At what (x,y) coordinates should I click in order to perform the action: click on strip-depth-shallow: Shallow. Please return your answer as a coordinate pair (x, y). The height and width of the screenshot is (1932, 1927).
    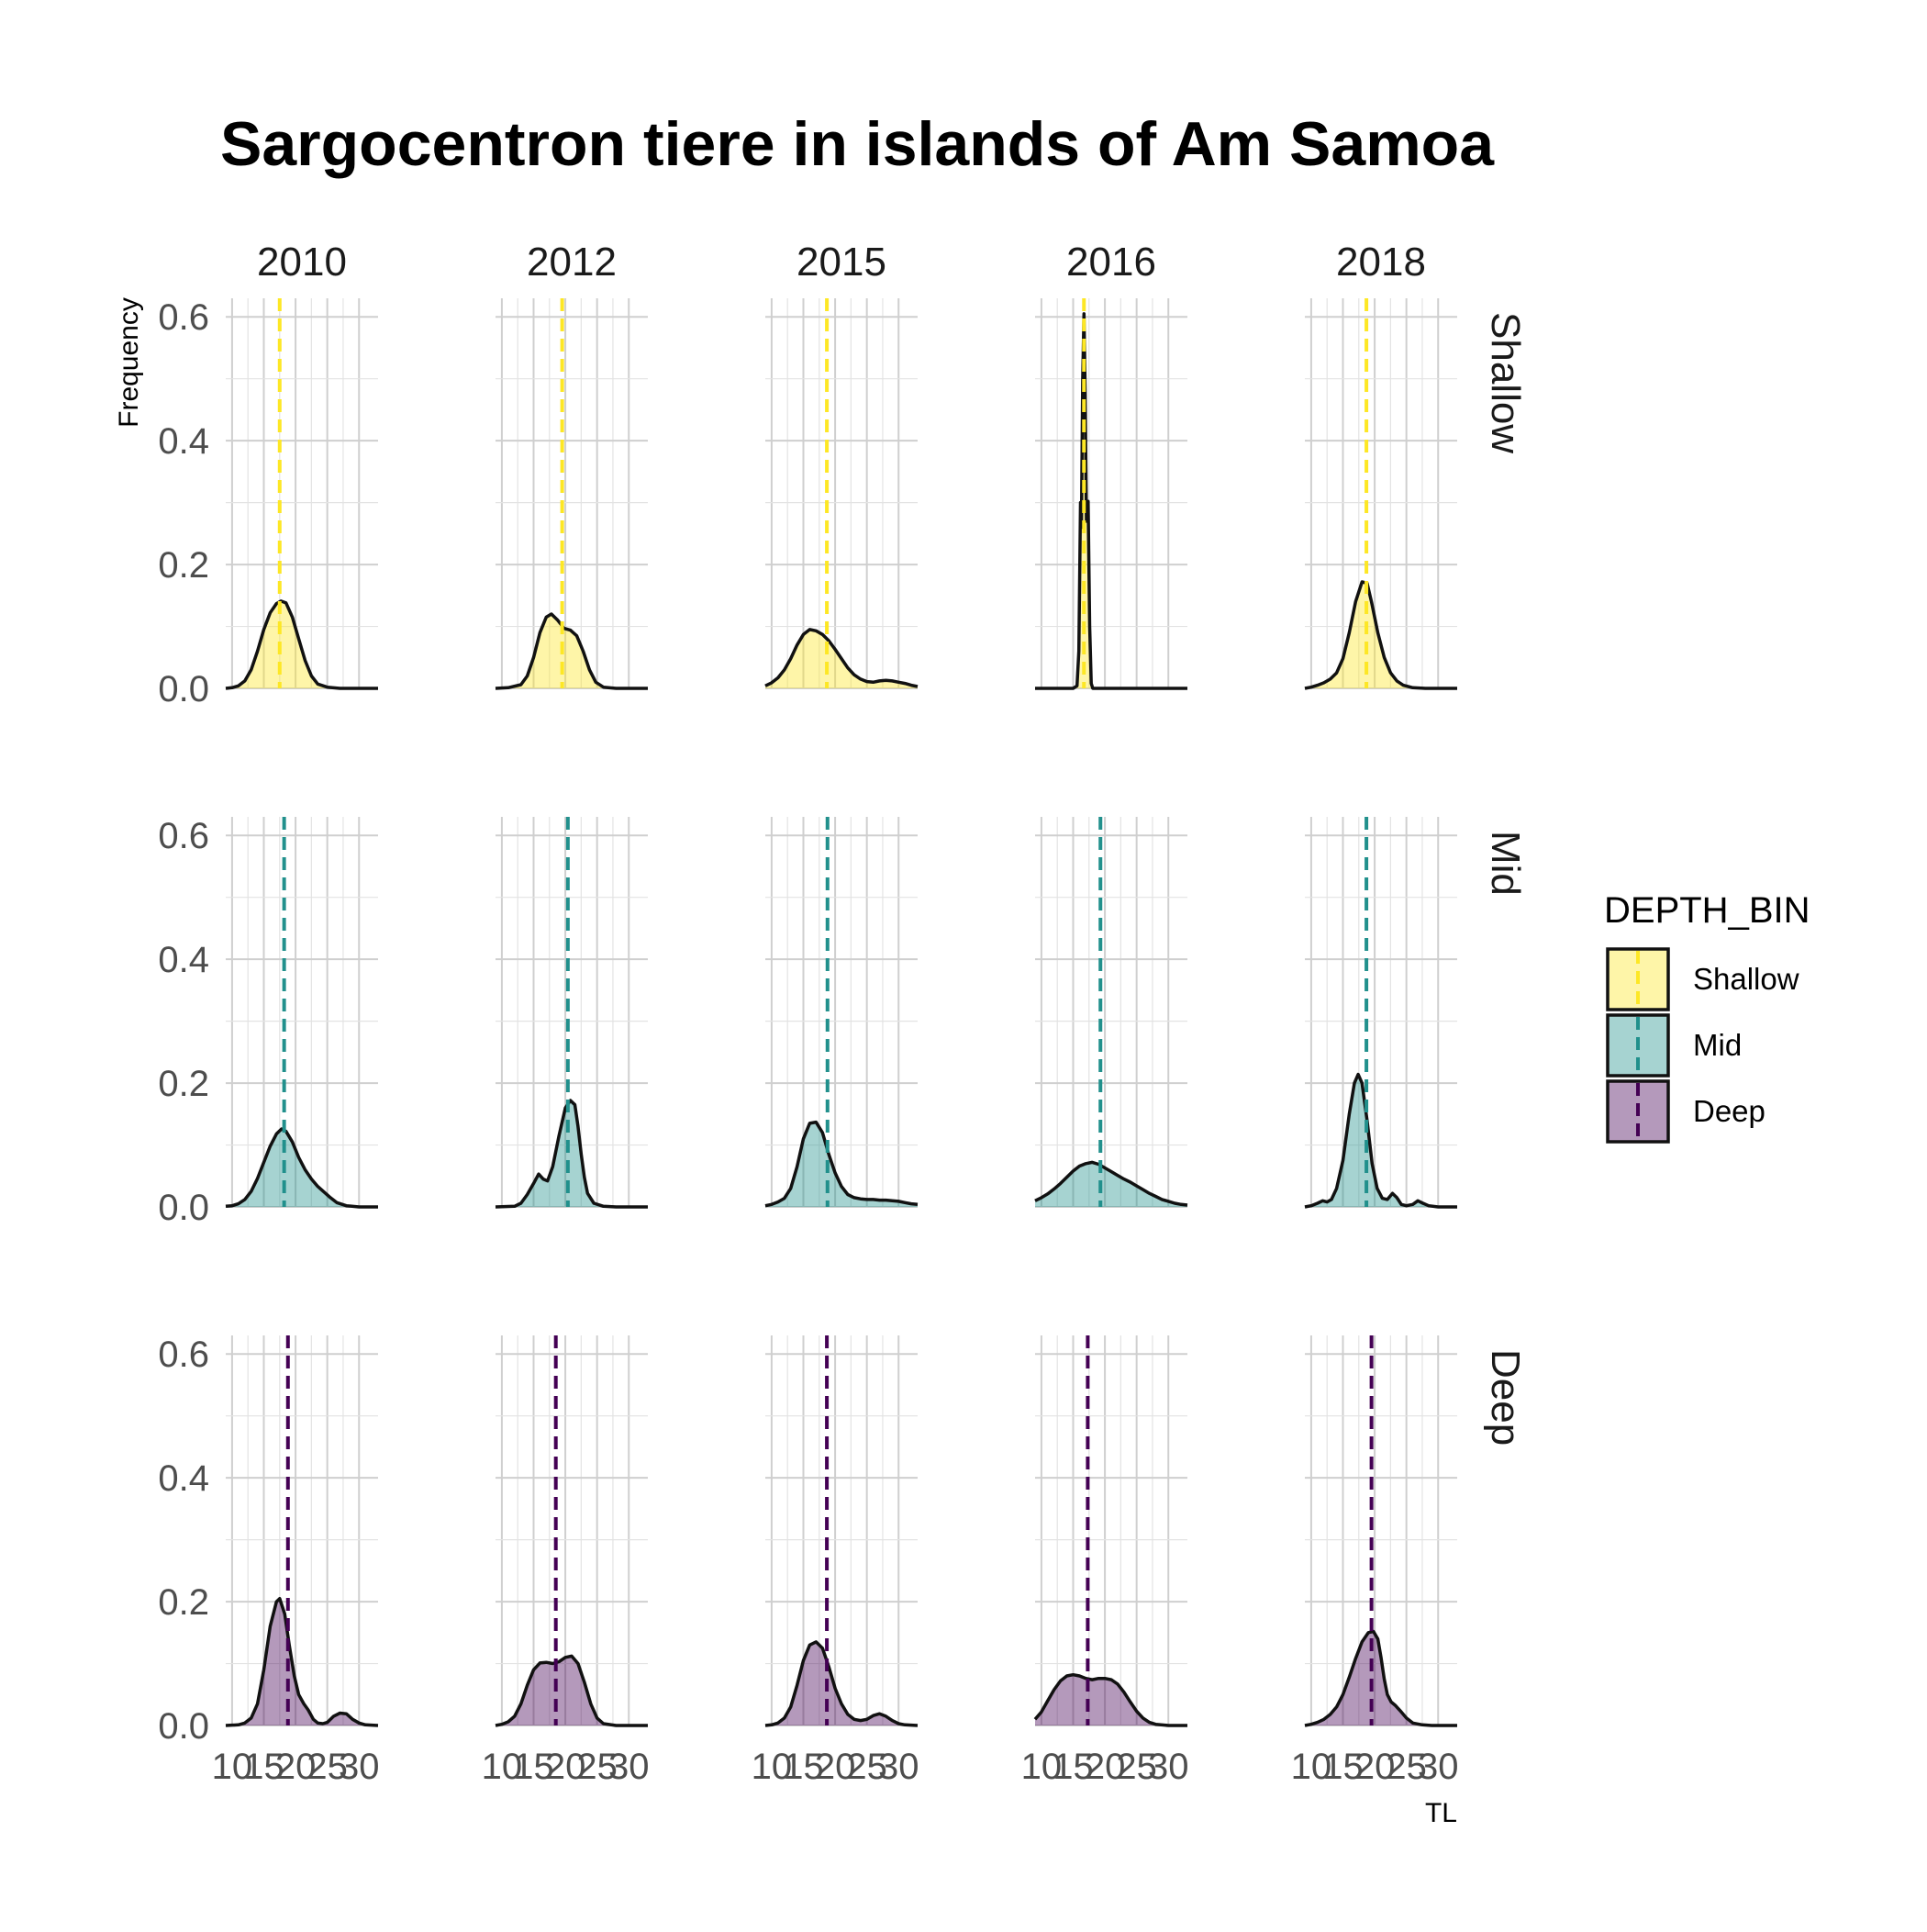
    Looking at the image, I should click on (1505, 382).